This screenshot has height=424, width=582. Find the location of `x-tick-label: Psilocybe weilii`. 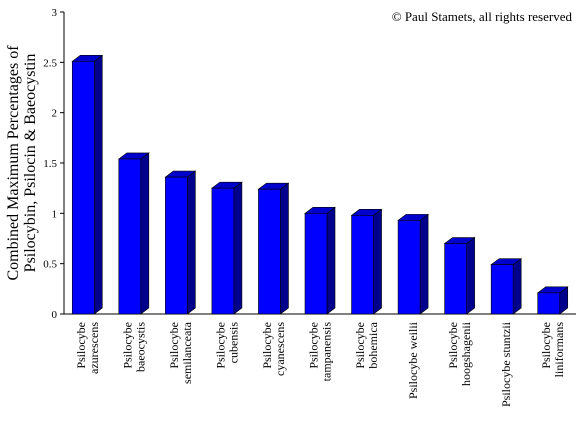

x-tick-label: Psilocybe weilii is located at coordinates (413, 360).